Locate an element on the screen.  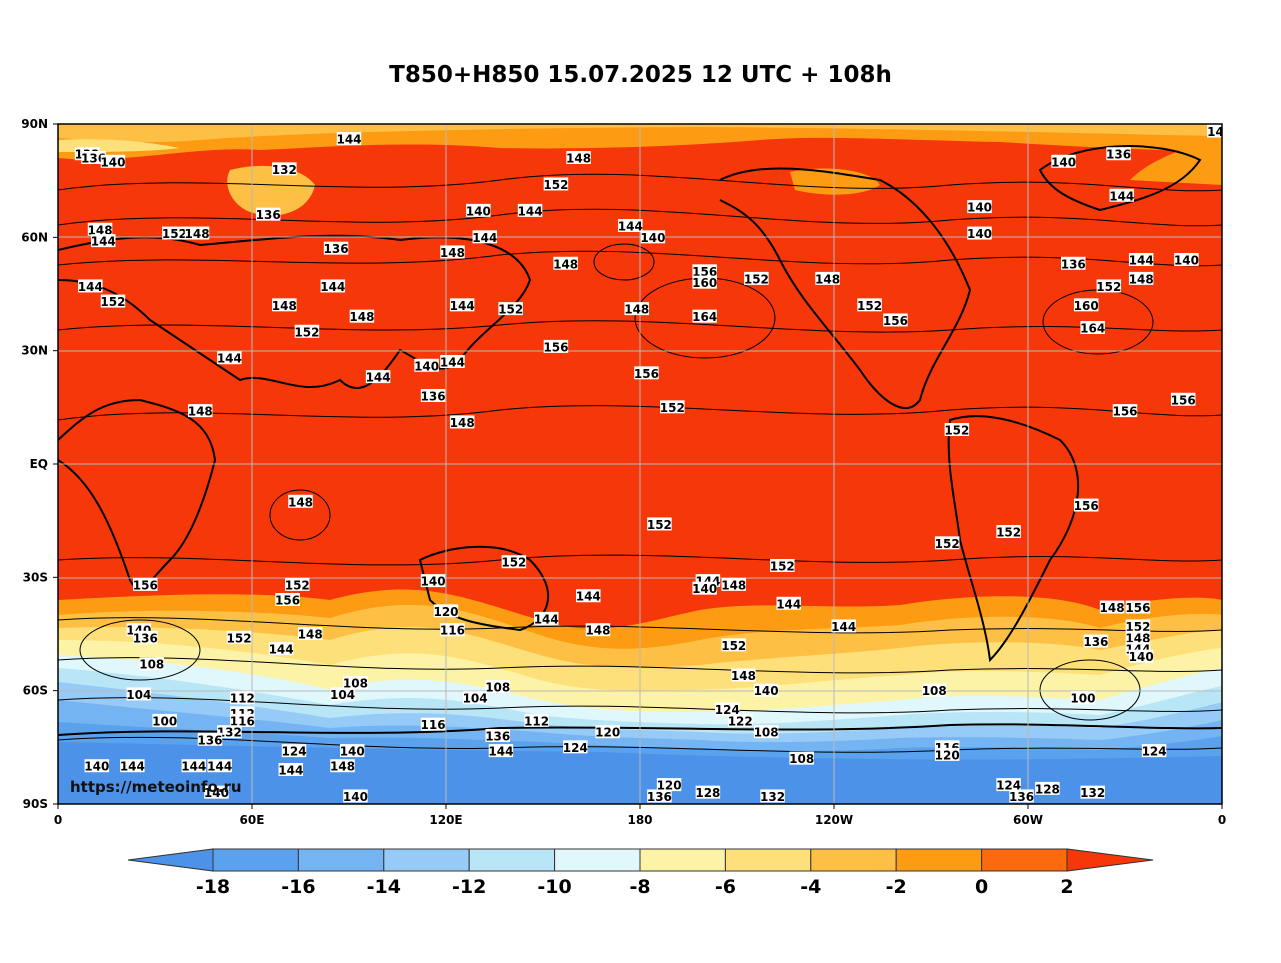
y-tick-label: 30S is located at coordinates (35, 577).